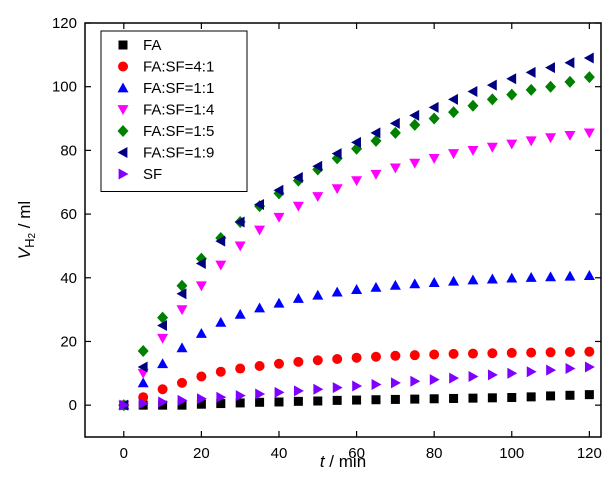 Image resolution: width=613 pixels, height=477 pixels. Describe the element at coordinates (356, 453) in the screenshot. I see `x-tick-label: 60` at that location.